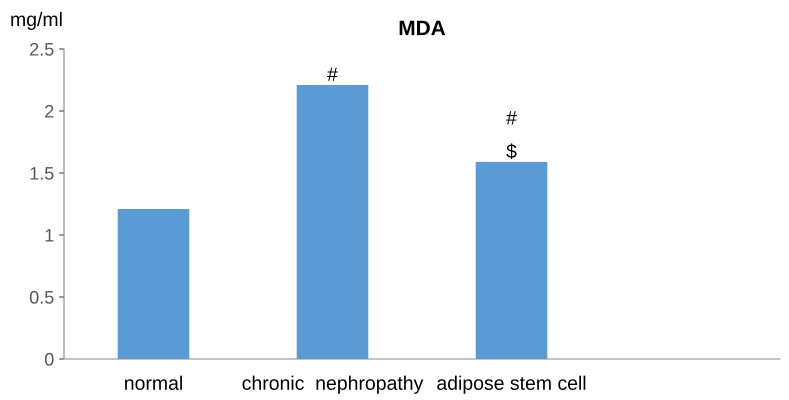 This screenshot has height=400, width=789. What do you see at coordinates (50, 235) in the screenshot?
I see `y-tick-label: 1` at bounding box center [50, 235].